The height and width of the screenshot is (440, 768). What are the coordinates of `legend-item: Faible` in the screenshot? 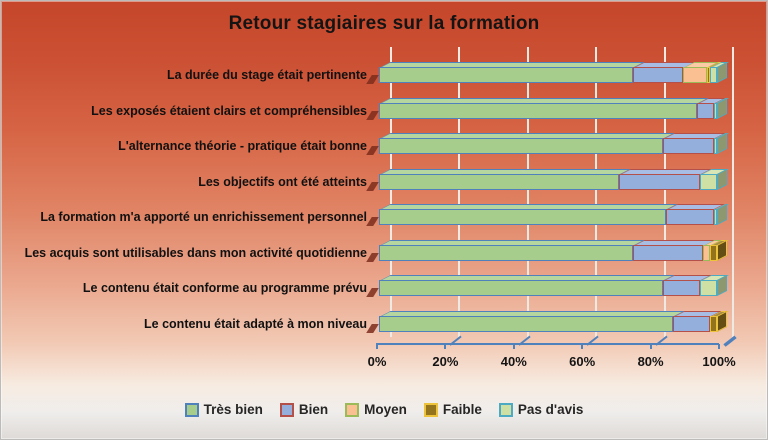 It's located at (452, 409).